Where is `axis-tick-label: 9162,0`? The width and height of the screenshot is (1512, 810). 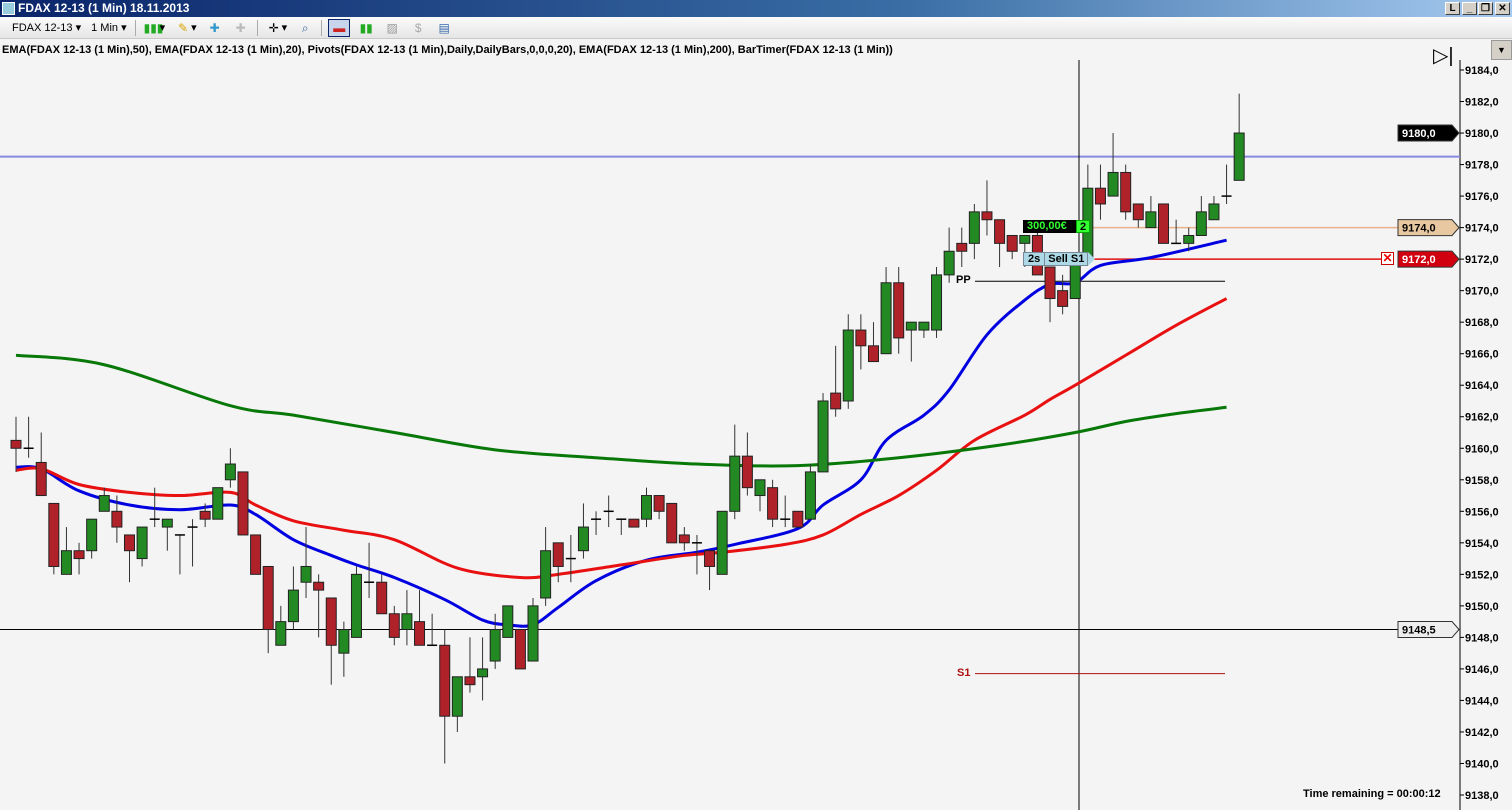
axis-tick-label: 9162,0 is located at coordinates (1482, 418).